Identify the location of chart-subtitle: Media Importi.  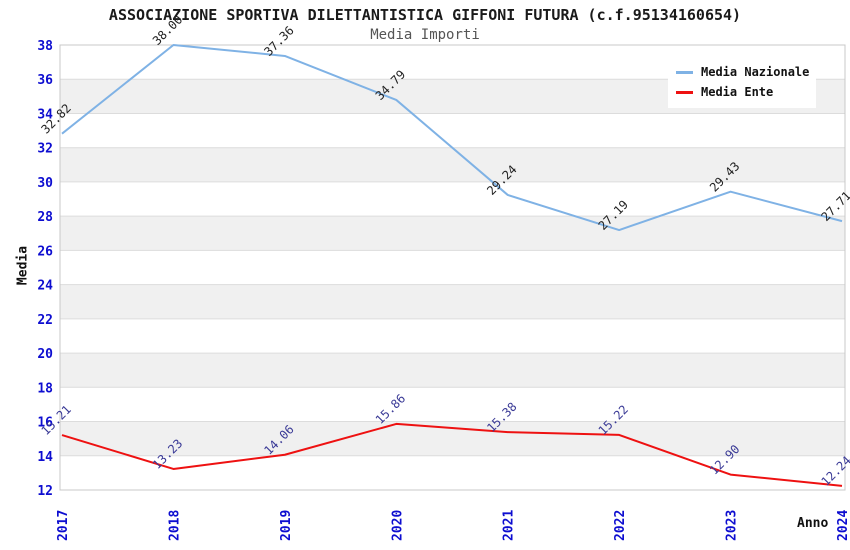
(425, 35).